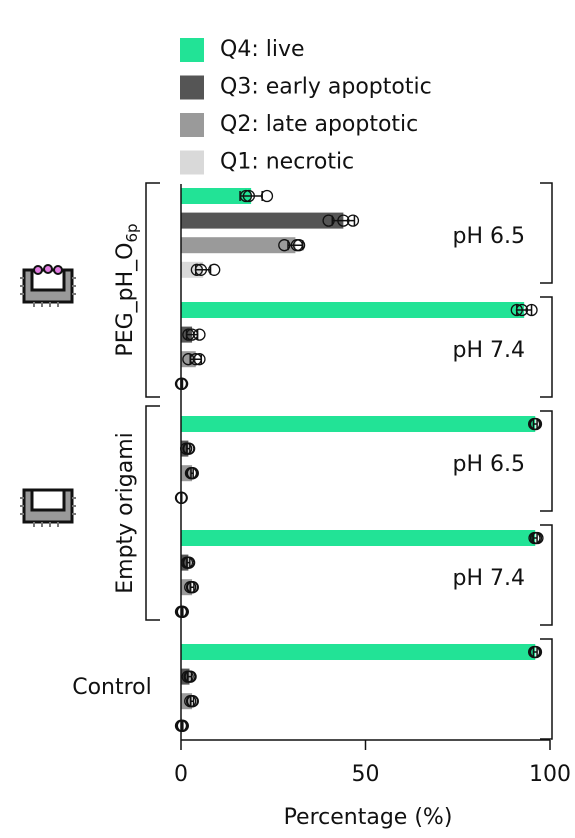 The height and width of the screenshot is (838, 575). I want to click on legend-label: Q3: early apoptotic, so click(326, 87).